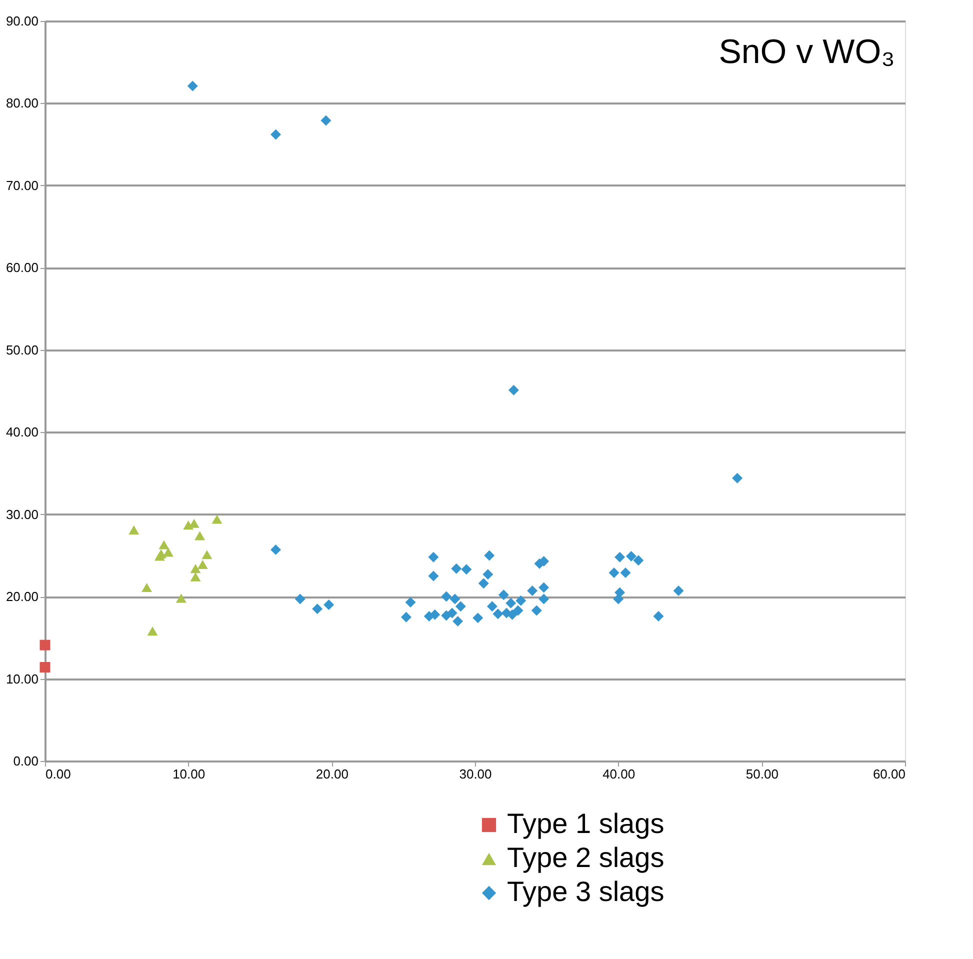  I want to click on y-tick-label: 70.00, so click(22, 185).